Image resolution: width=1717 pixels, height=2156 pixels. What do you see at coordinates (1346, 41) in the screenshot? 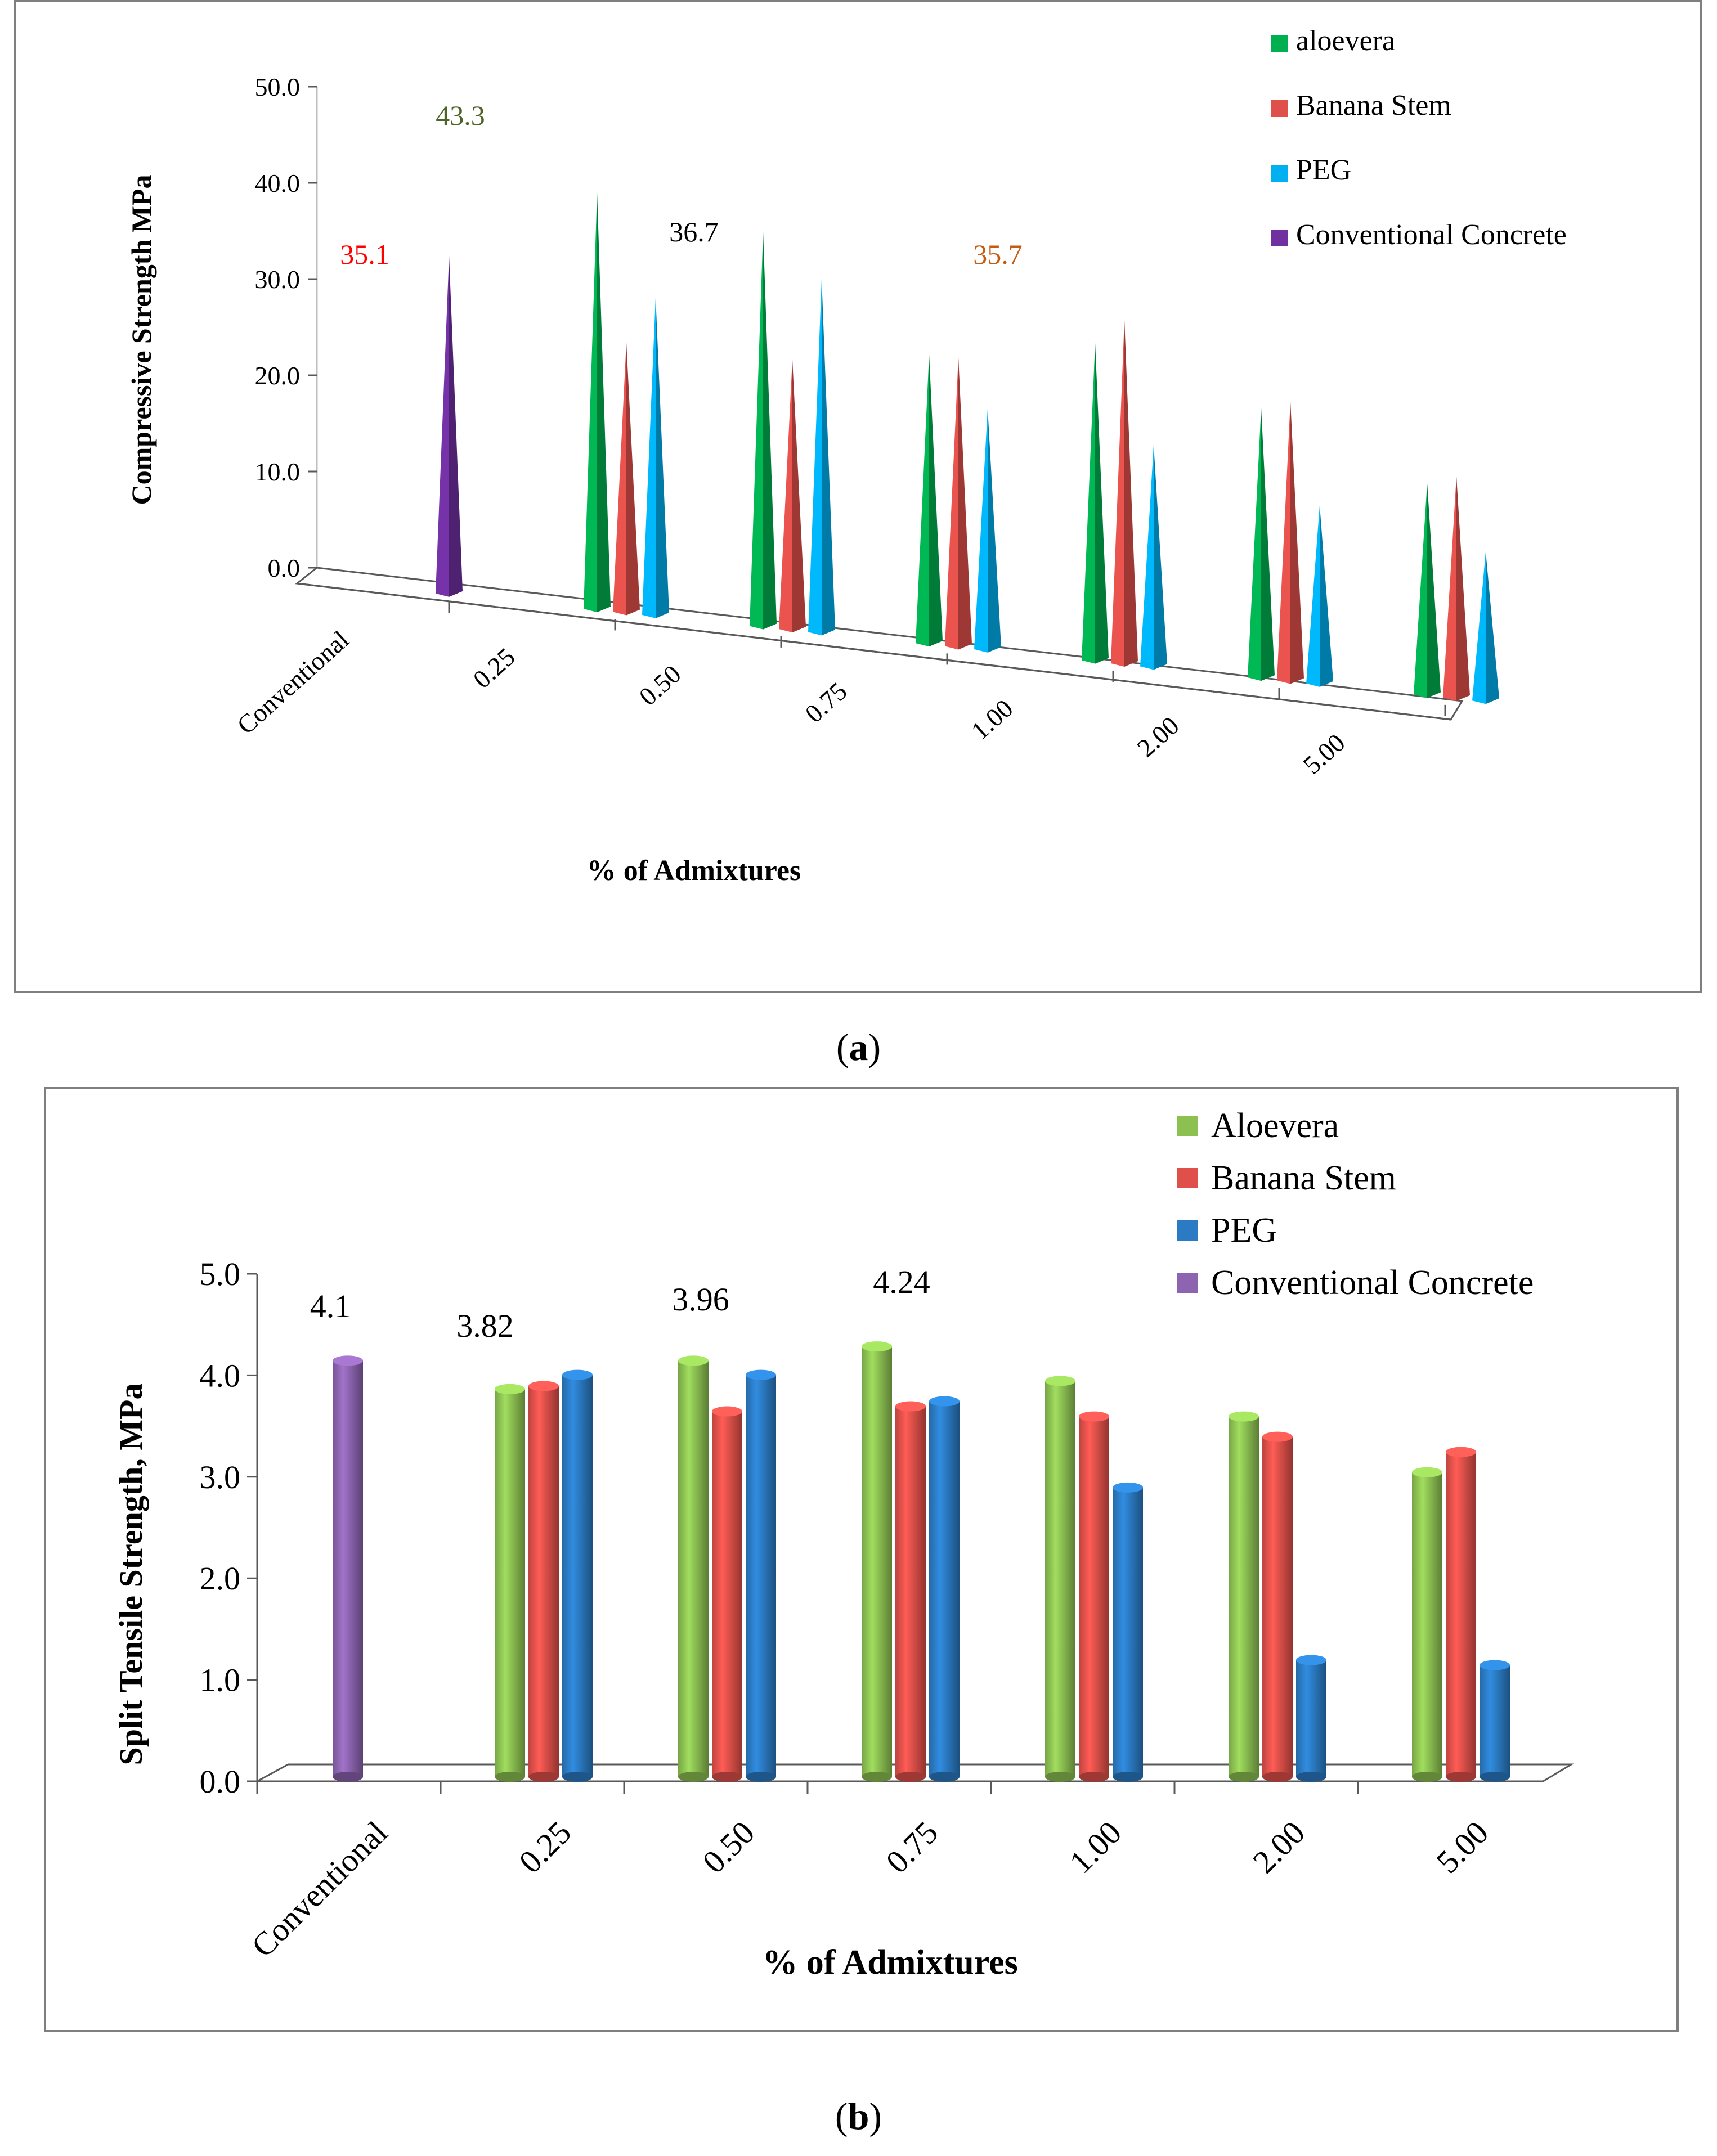
I see `legend-label: aloevera` at bounding box center [1346, 41].